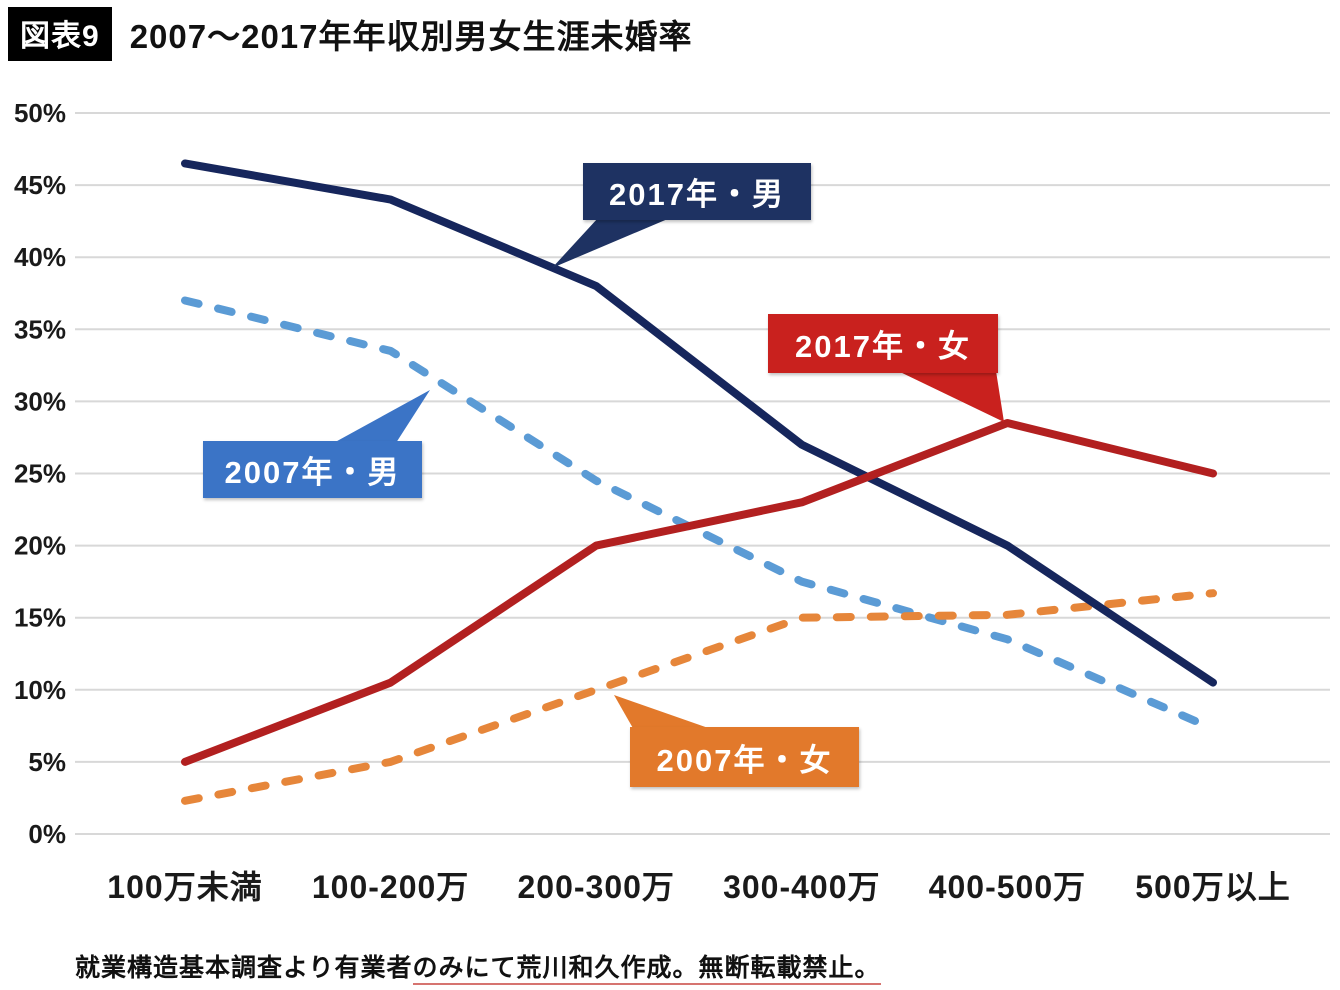 This screenshot has height=990, width=1340. Describe the element at coordinates (312, 469) in the screenshot. I see `series-label-2007-male: 2007年・男` at that location.